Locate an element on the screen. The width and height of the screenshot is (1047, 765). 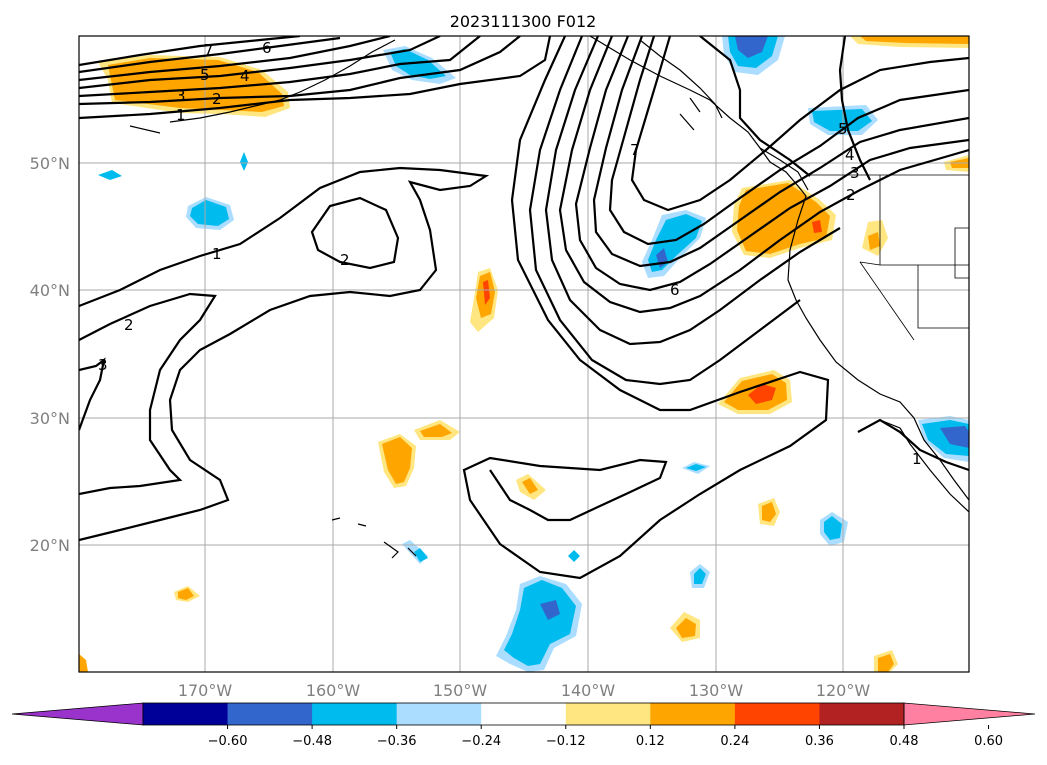
anomaly-orange-150w-red is located at coordinates (486, 292).